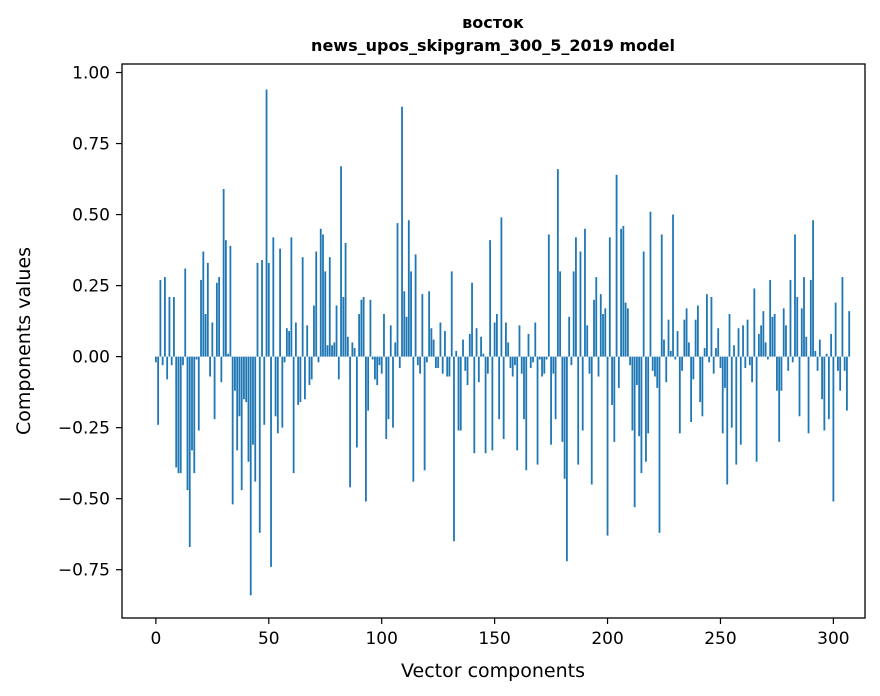  I want to click on x-tick-label: 150, so click(494, 639).